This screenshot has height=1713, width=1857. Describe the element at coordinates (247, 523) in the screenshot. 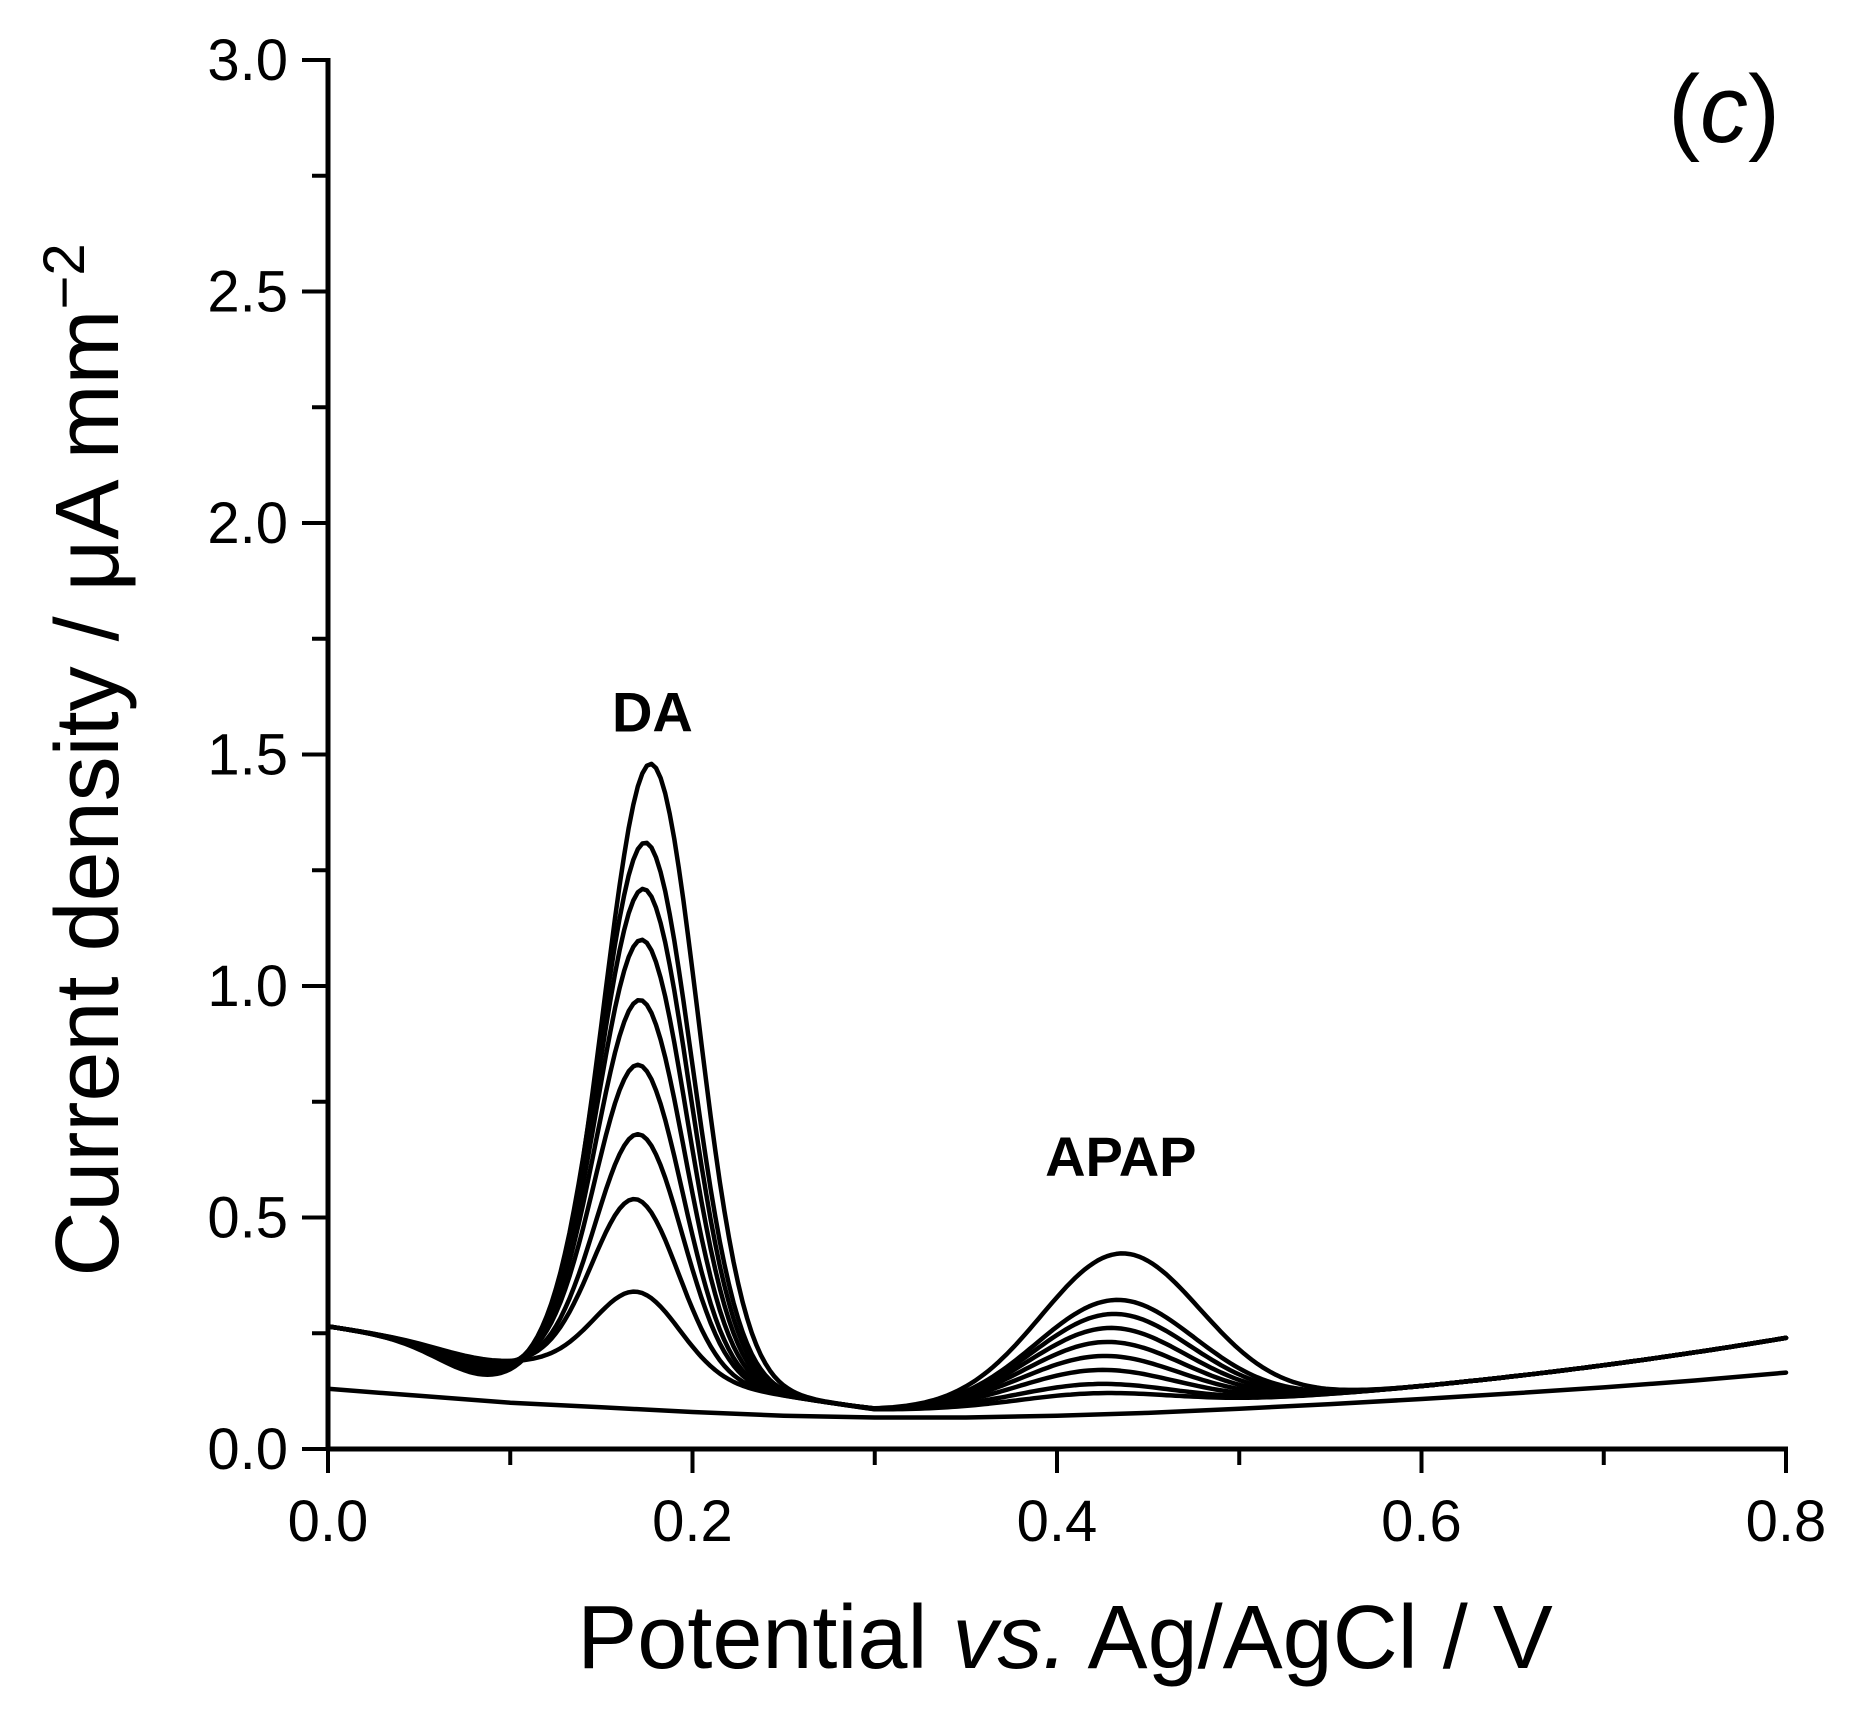

I see `y-tick-label: 2.0` at that location.